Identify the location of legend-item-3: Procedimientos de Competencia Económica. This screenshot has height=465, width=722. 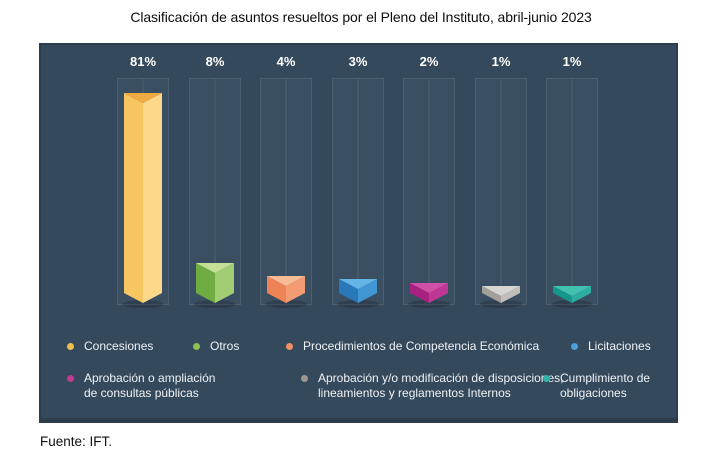
(412, 346).